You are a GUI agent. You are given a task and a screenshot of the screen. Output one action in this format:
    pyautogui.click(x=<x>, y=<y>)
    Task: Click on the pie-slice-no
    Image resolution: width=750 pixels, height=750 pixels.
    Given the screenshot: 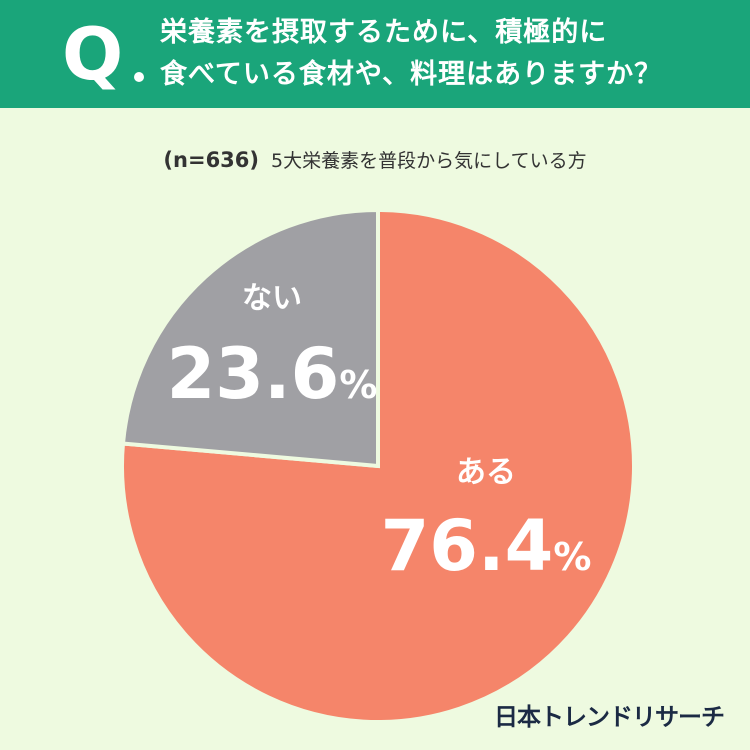 What is the action you would take?
    pyautogui.click(x=250, y=338)
    